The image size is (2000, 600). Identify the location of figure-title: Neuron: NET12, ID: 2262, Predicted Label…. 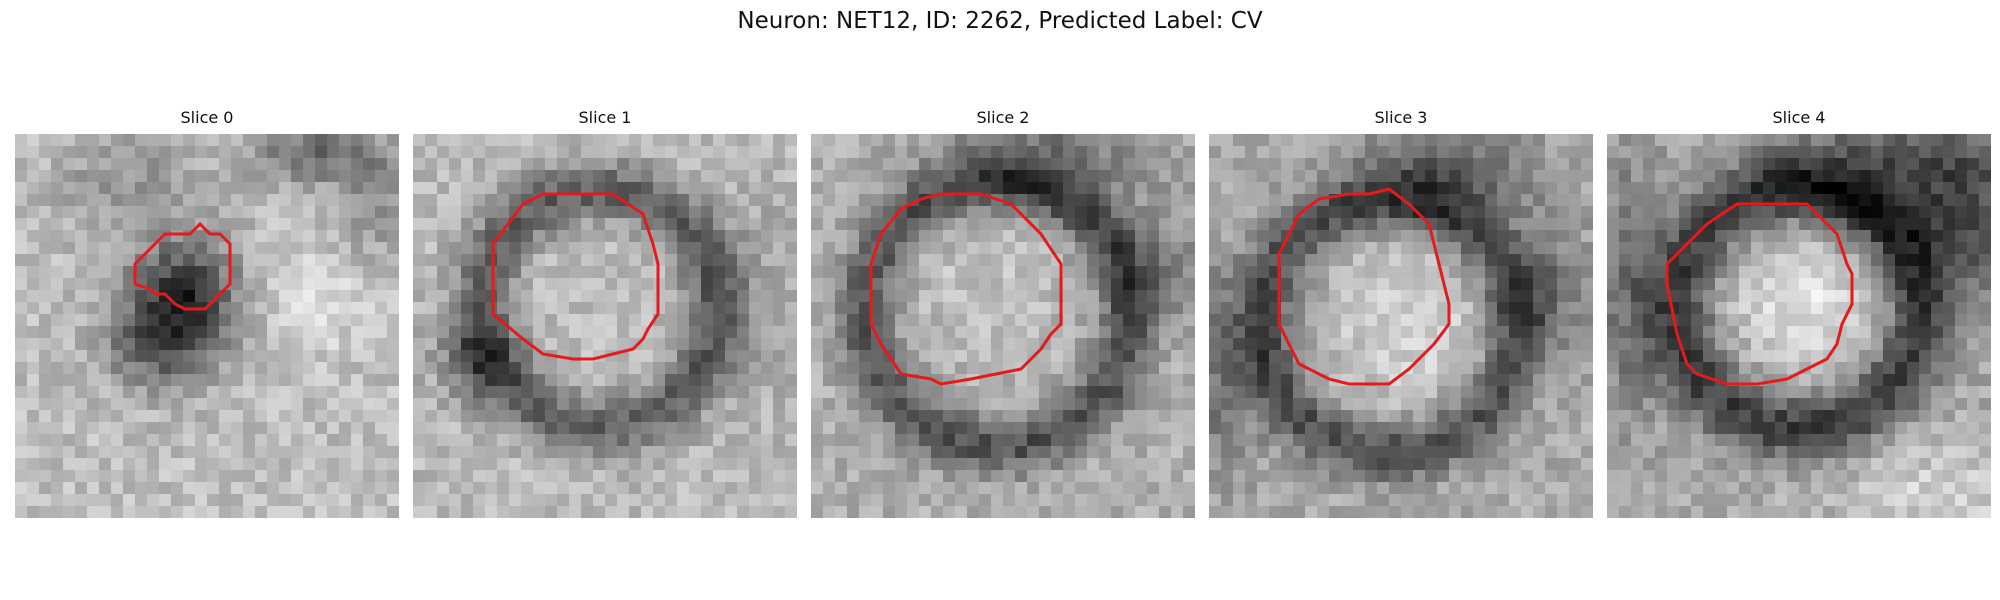
(1000, 21).